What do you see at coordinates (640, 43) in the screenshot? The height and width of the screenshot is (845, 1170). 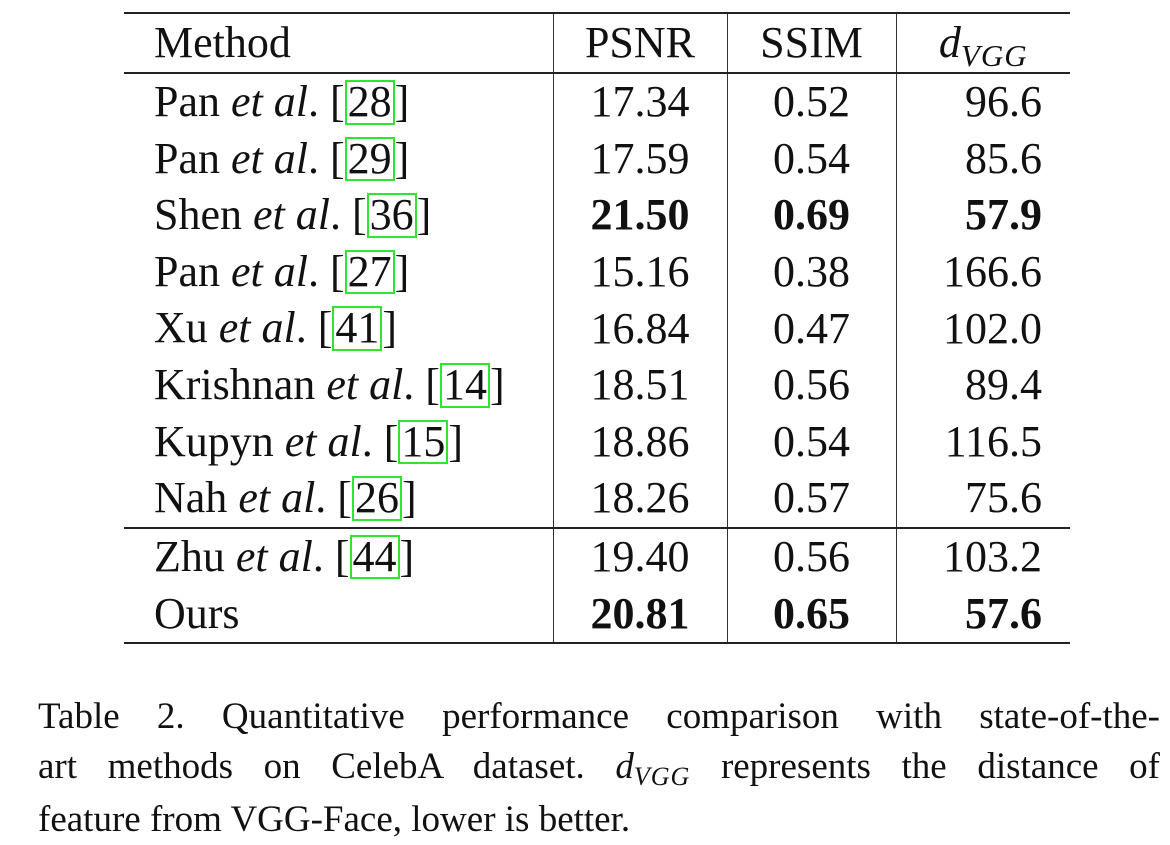 I see `header-psnr: PSNR` at bounding box center [640, 43].